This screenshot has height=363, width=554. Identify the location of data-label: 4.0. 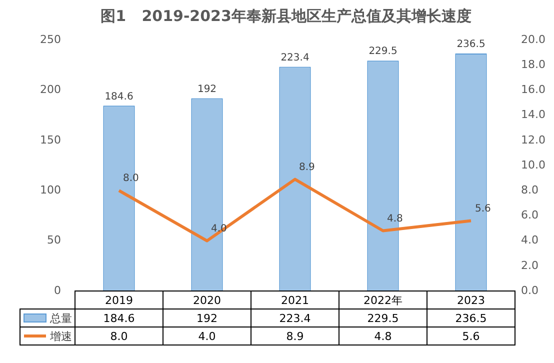
(207, 336).